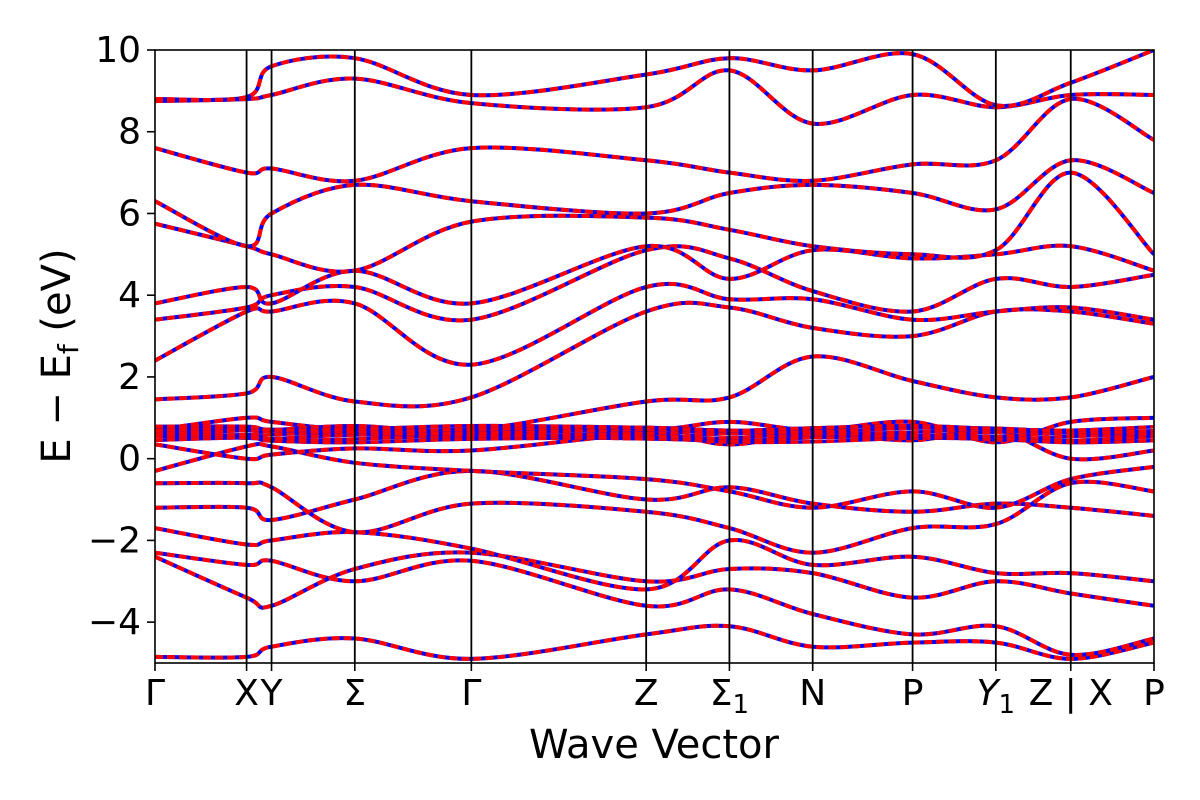  Describe the element at coordinates (646, 693) in the screenshot. I see `x-tick-label: Z` at that location.